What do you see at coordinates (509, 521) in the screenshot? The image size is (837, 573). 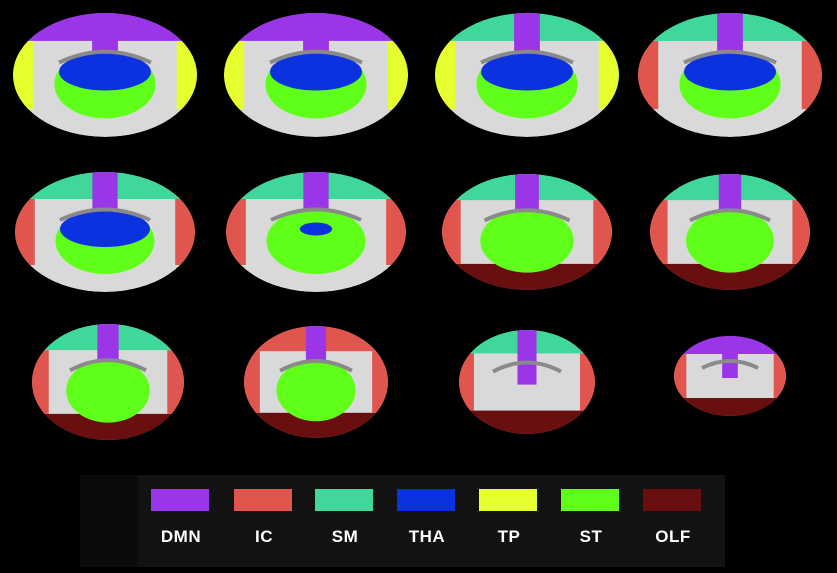 I see `legend-item-tp: TP` at bounding box center [509, 521].